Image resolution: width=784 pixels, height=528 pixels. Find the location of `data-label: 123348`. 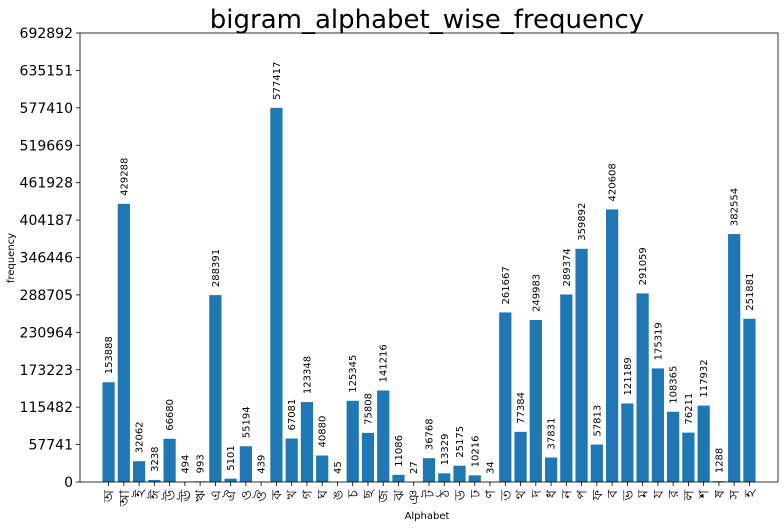

data-label: 123348 is located at coordinates (307, 375).